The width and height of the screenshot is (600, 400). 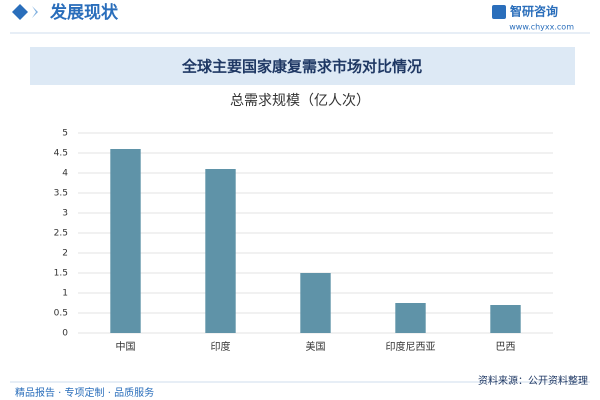 What do you see at coordinates (411, 346) in the screenshot?
I see `x-tick-label: 印度尼西亚` at bounding box center [411, 346].